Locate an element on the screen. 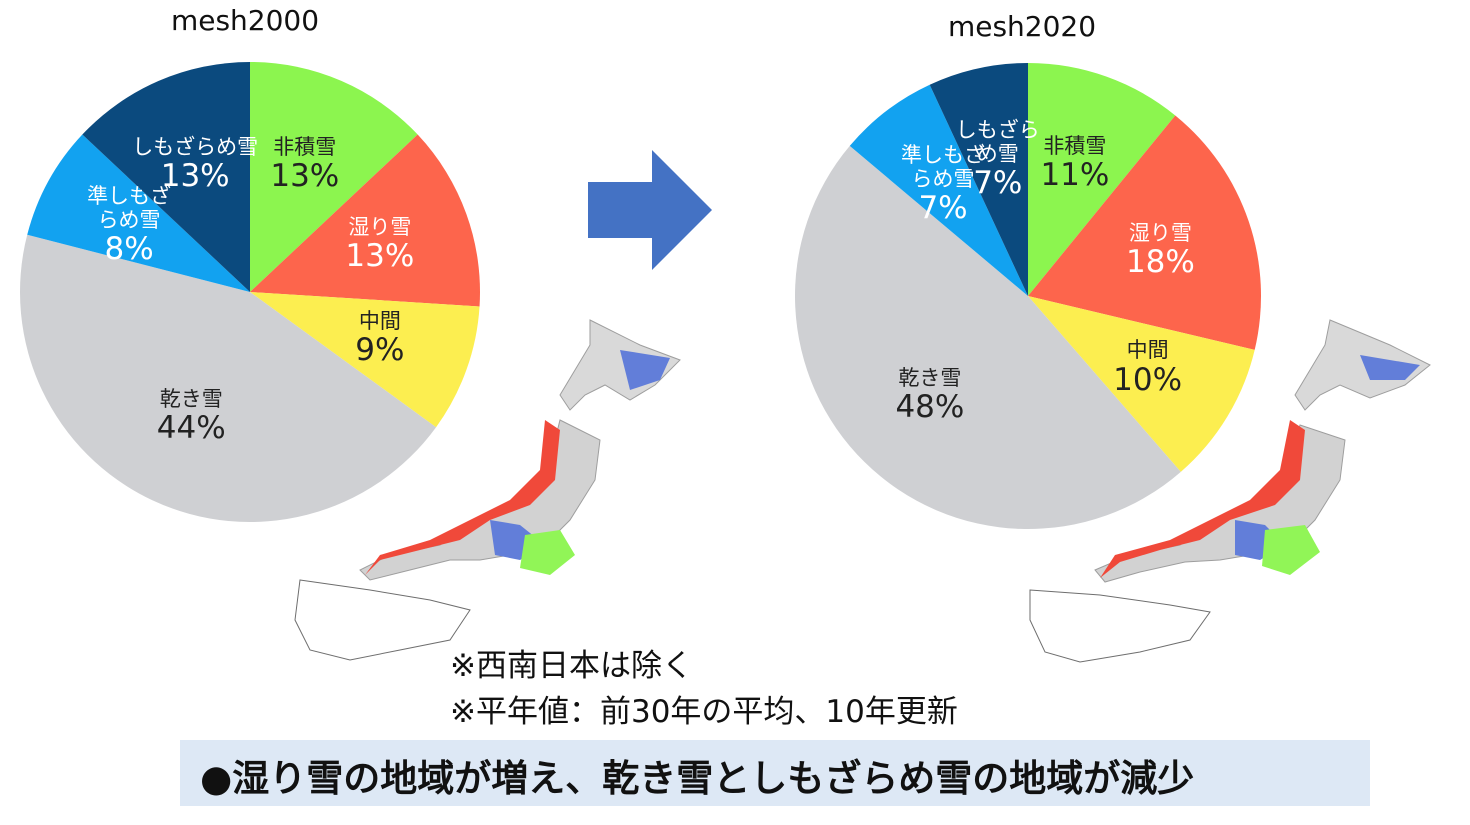 This screenshot has height=825, width=1470. conclusion-box: ●湿り雪の地域が増え、乾き雪としもざらめ雪の地域が減少 is located at coordinates (775, 773).